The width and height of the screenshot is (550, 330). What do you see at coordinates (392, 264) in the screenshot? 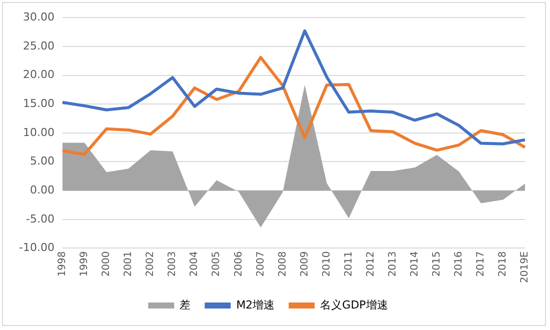
I see `x-tick-label: 2013` at bounding box center [392, 264].